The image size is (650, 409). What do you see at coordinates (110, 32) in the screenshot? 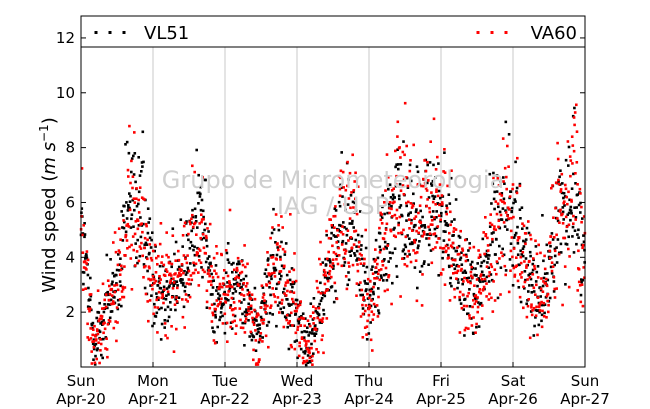
I see `legend-dot` at bounding box center [110, 32].